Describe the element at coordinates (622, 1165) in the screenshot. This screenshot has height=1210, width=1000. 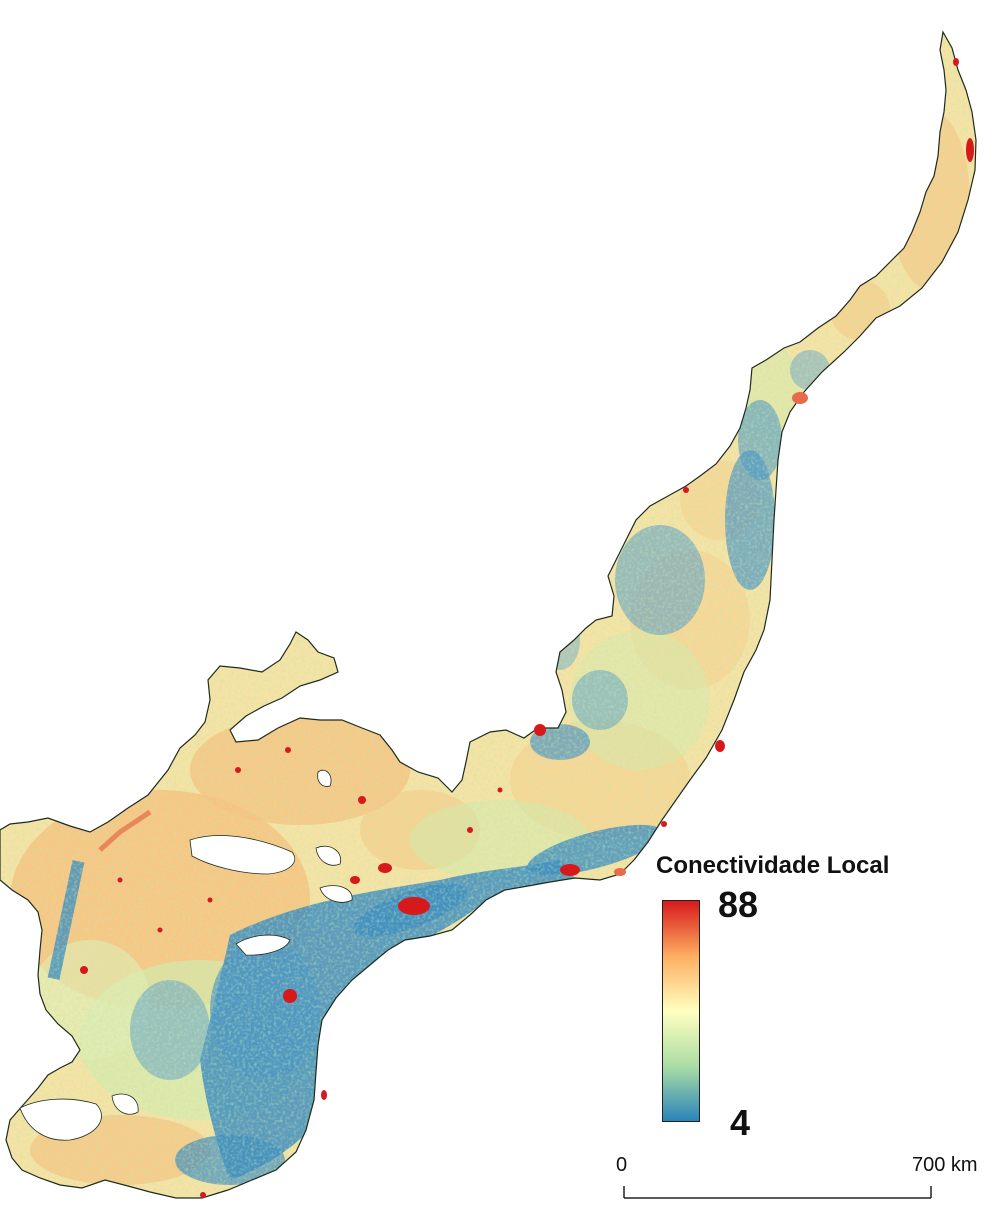
I see `scale-bar-start-label: 0` at that location.